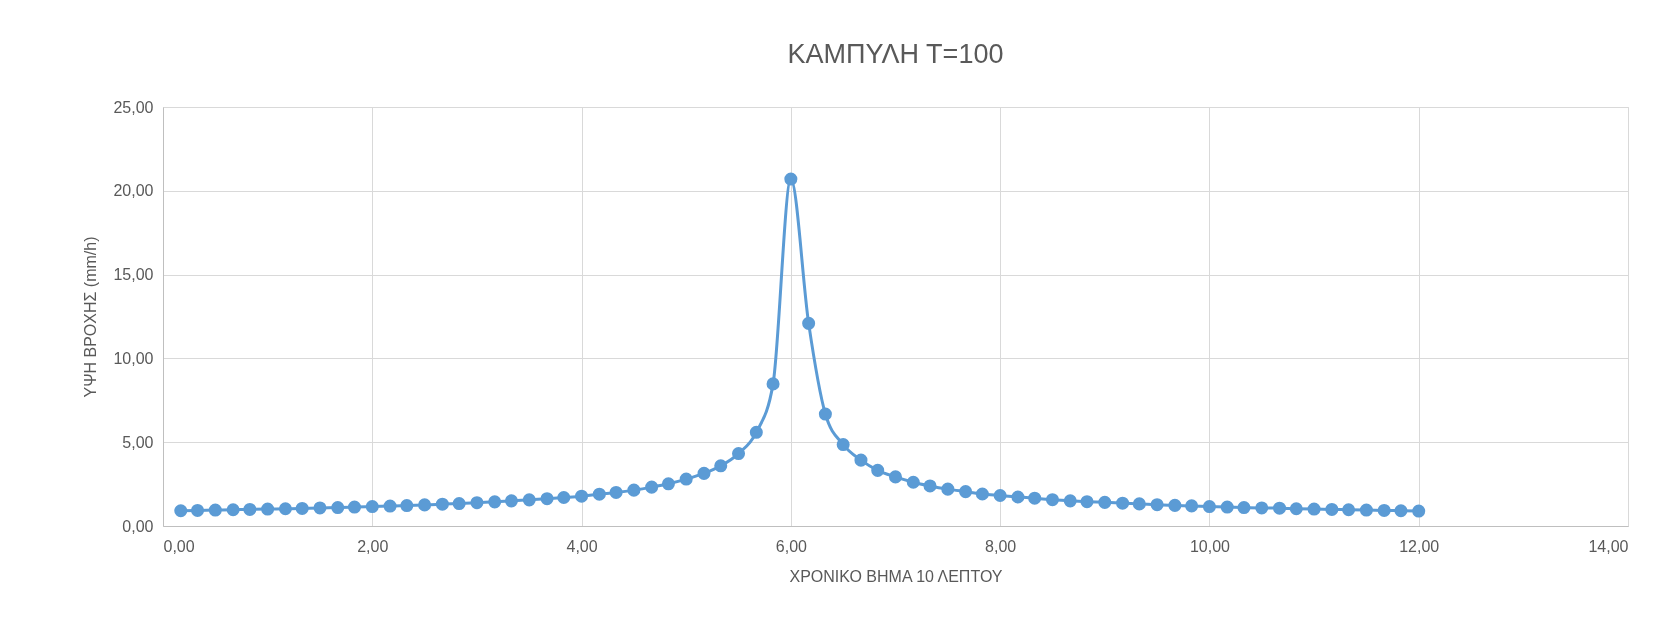 The image size is (1674, 639). What do you see at coordinates (133, 191) in the screenshot?
I see `y-tick-label: 20,00` at bounding box center [133, 191].